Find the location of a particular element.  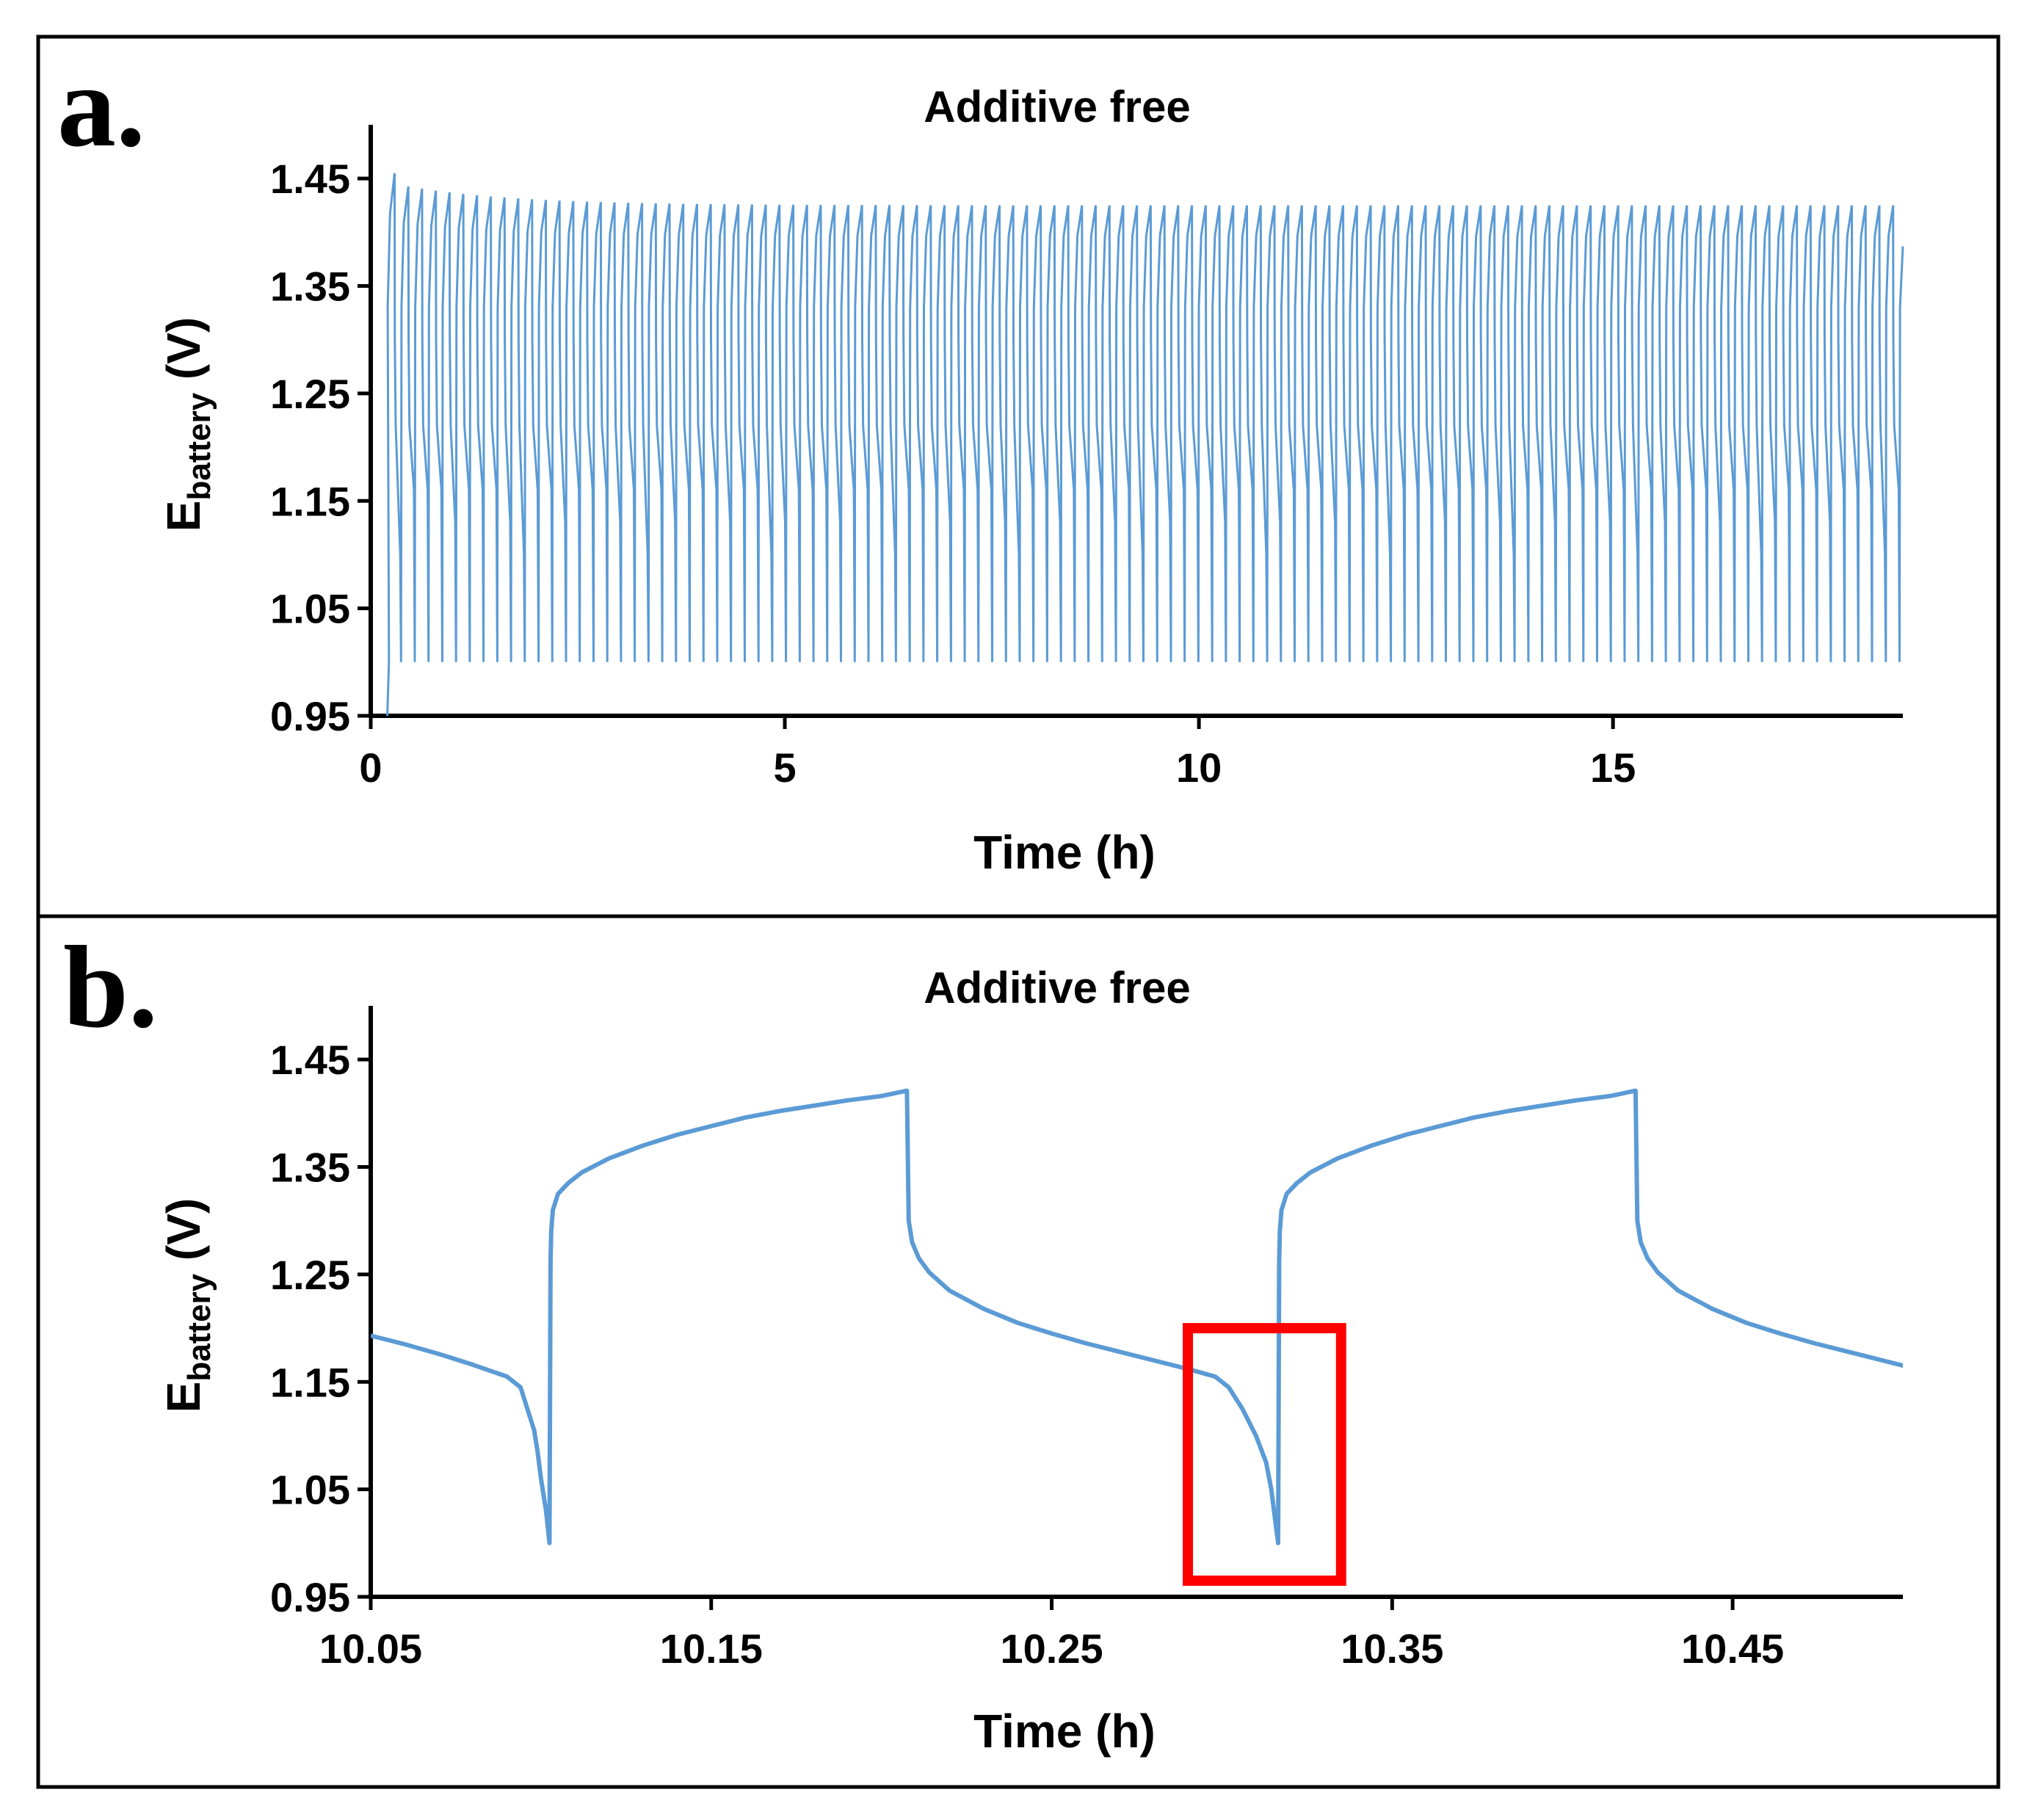

panel-b-y-tick-label: 1.35 is located at coordinates (310, 1168).